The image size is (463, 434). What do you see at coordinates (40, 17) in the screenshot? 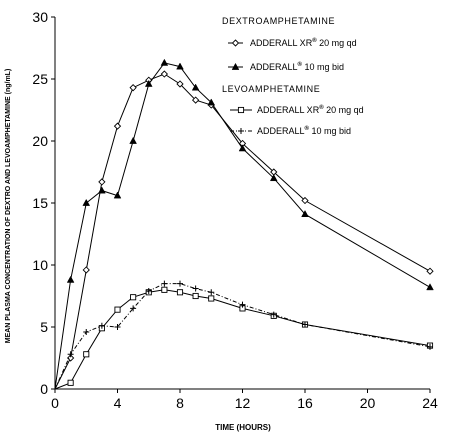
I see `y-tick-label: 30` at bounding box center [40, 17].